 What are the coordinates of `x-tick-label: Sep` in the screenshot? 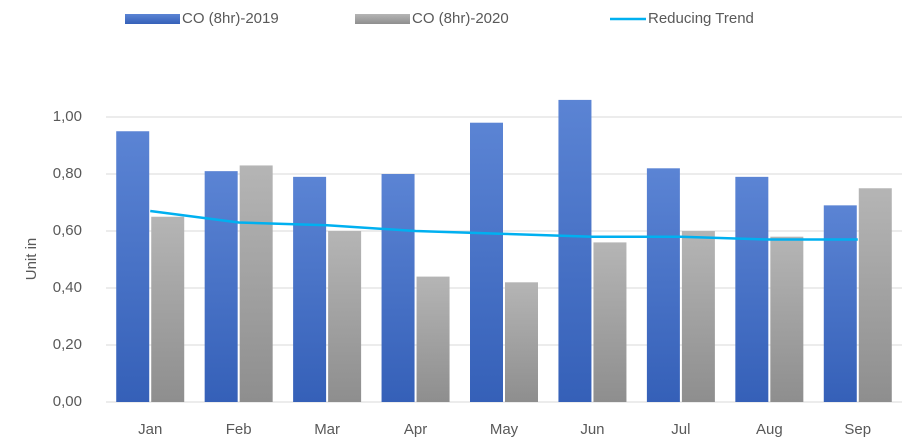 It's located at (857, 429).